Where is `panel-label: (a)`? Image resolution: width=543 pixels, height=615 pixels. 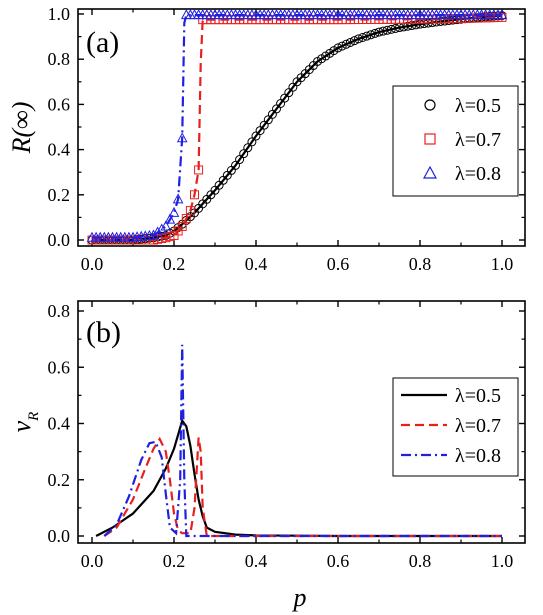 panel-label: (a) is located at coordinates (102, 42).